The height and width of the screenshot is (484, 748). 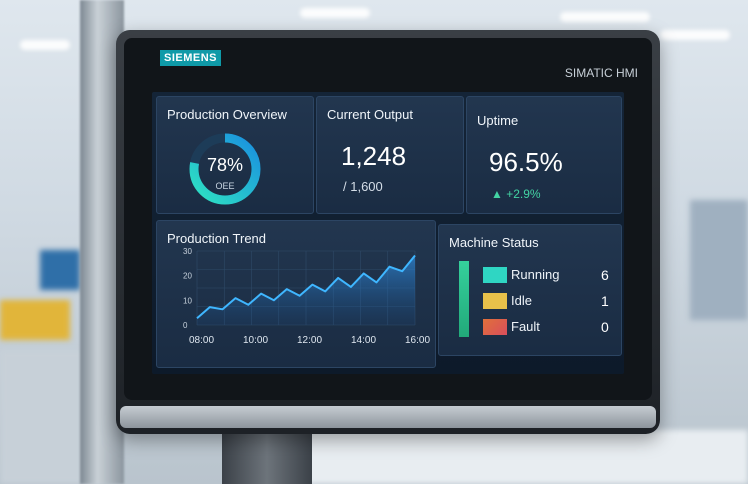 I want to click on panel-title: Uptime, so click(x=498, y=120).